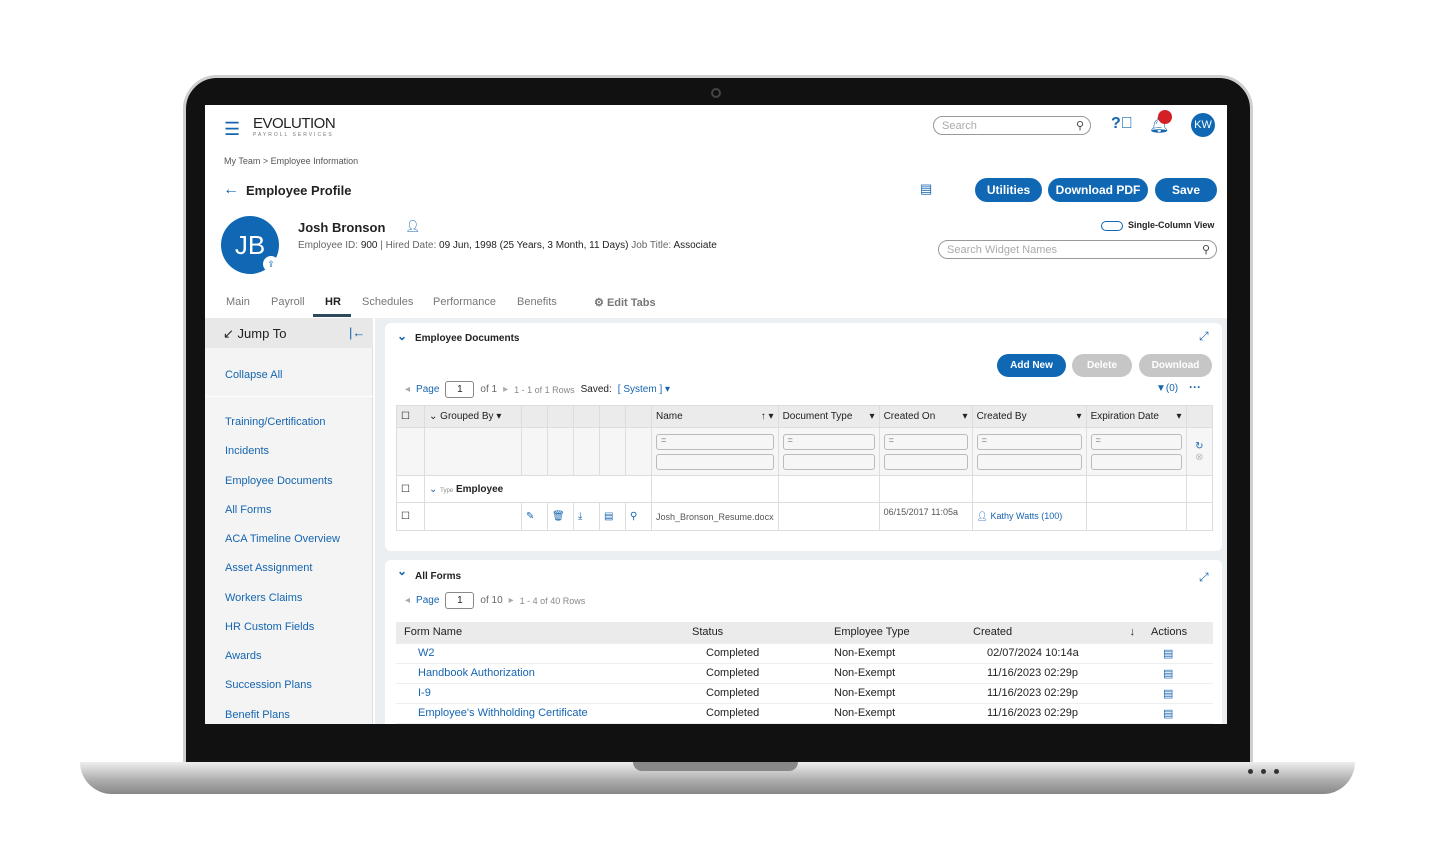  I want to click on column-expiration-date: Expiration Date ▾, so click(1136, 416).